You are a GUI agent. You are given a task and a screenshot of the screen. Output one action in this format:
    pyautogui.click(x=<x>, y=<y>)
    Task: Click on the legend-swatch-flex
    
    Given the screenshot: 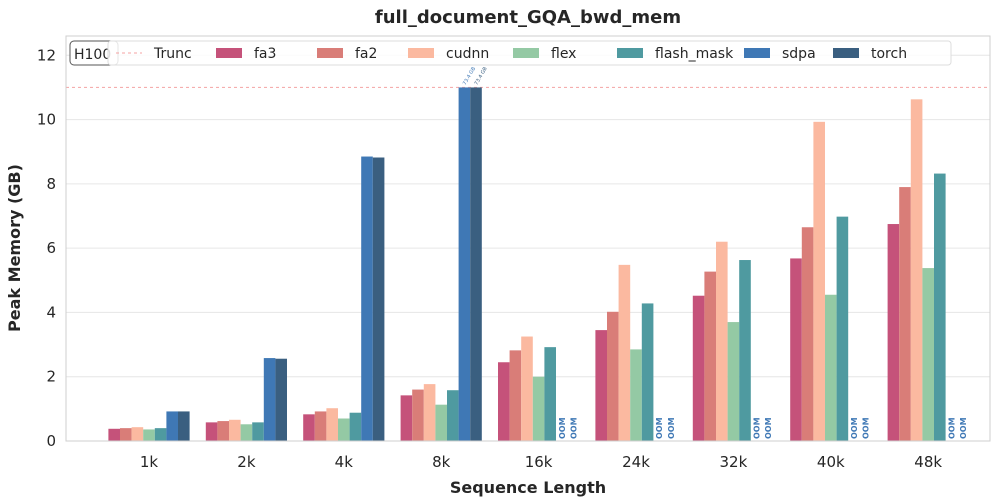 What is the action you would take?
    pyautogui.click(x=526, y=53)
    